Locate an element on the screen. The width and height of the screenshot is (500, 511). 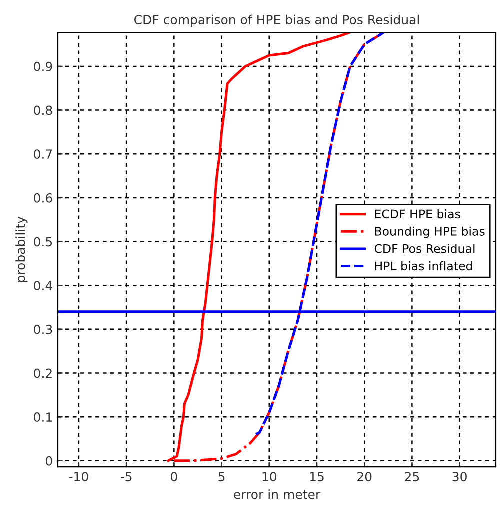
y-tick-label: 0.9 is located at coordinates (43, 67).